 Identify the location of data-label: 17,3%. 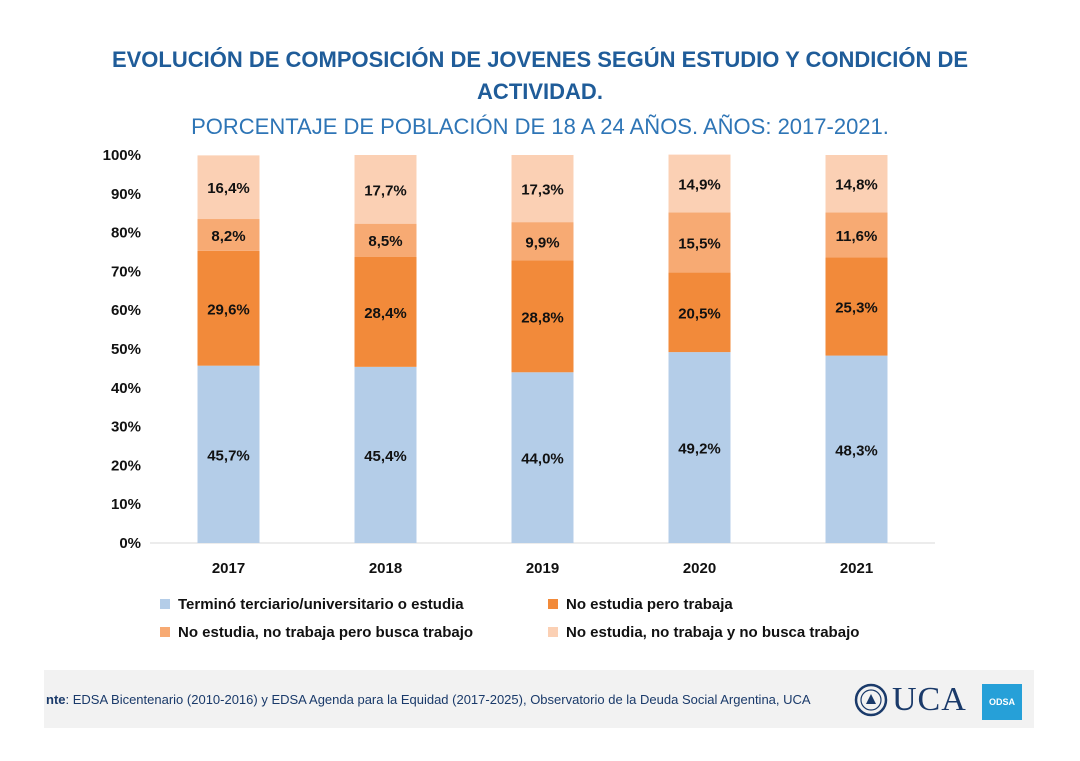
(542, 190).